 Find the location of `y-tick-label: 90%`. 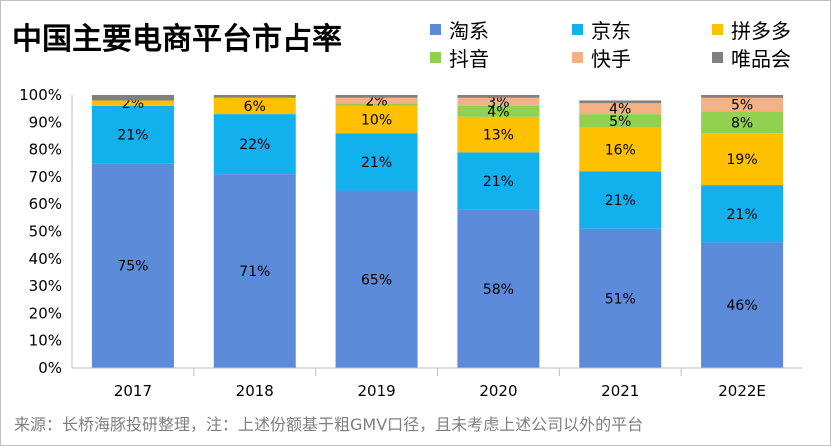

y-tick-label: 90% is located at coordinates (45, 122).